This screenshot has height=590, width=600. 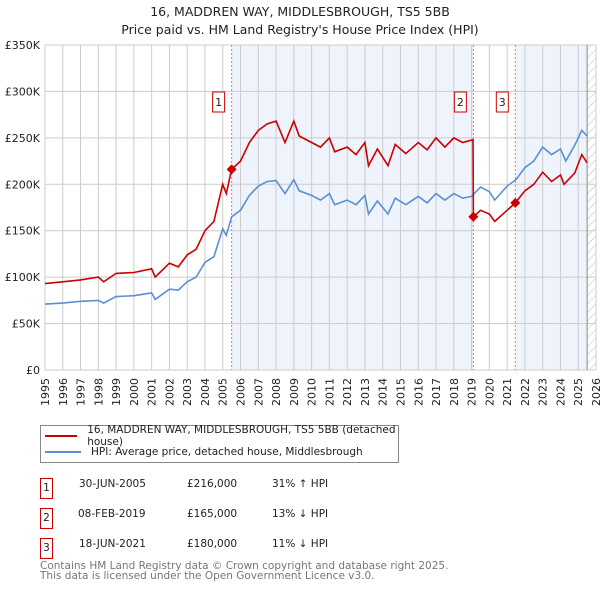 What do you see at coordinates (112, 514) in the screenshot?
I see `sale-date: 08-FEB-2019` at bounding box center [112, 514].